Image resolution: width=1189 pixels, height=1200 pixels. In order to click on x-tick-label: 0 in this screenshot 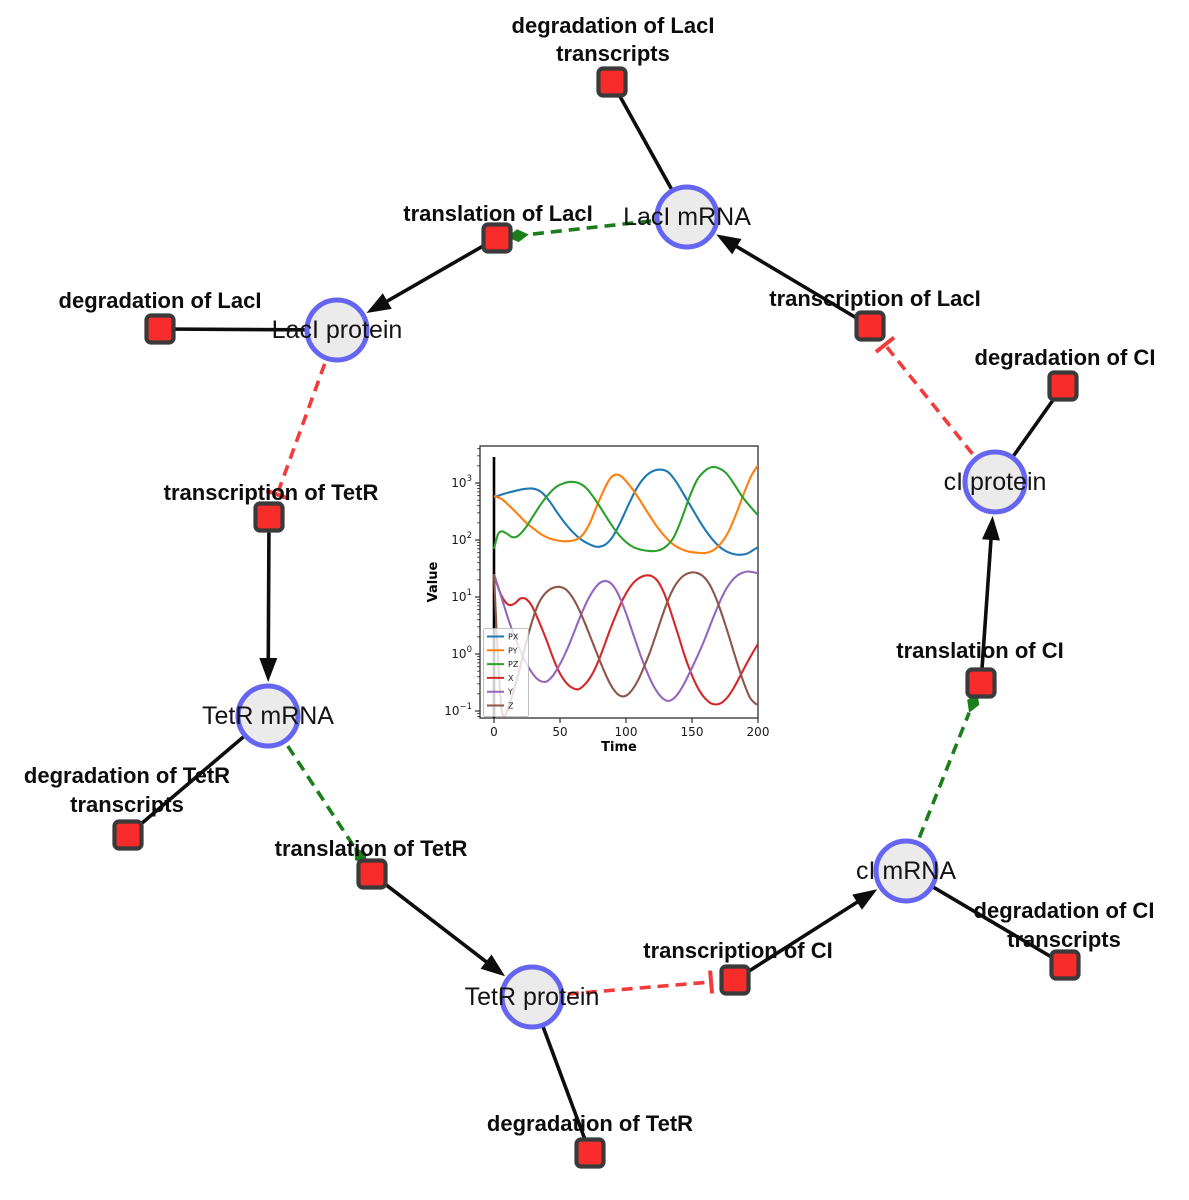, I will do `click(494, 732)`.